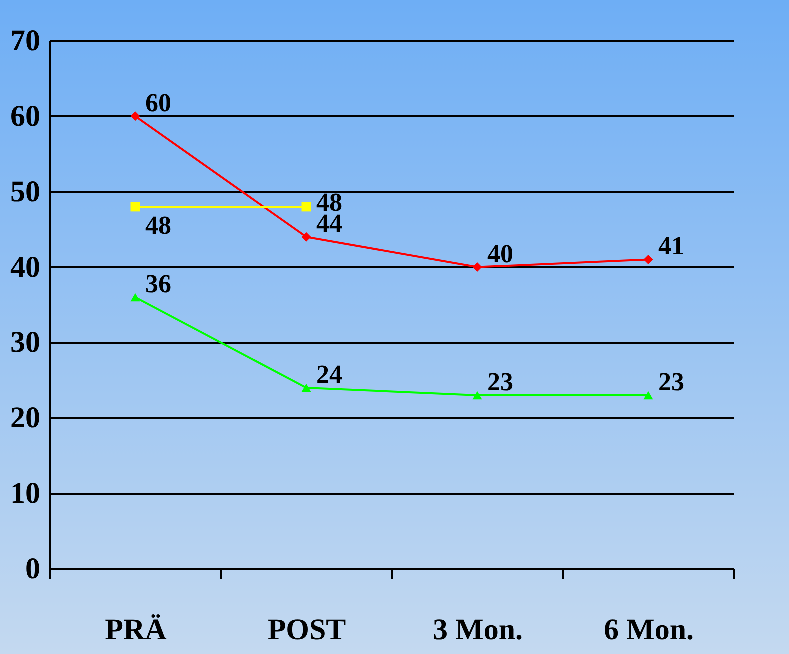  Describe the element at coordinates (501, 253) in the screenshot. I see `data-label: 40` at that location.